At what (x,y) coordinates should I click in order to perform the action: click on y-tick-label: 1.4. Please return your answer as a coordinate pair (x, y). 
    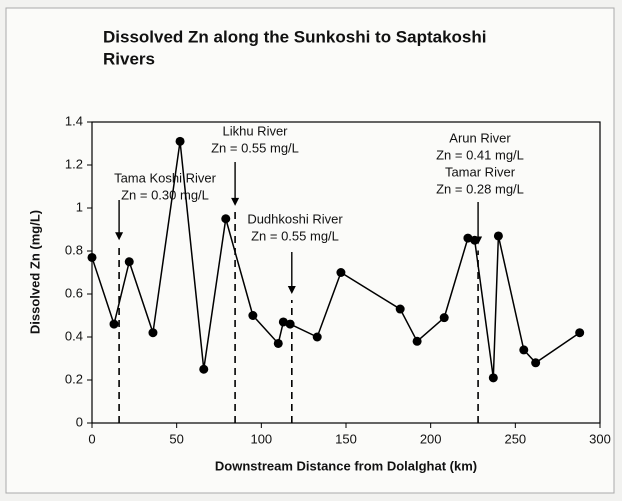
    Looking at the image, I should click on (74, 120).